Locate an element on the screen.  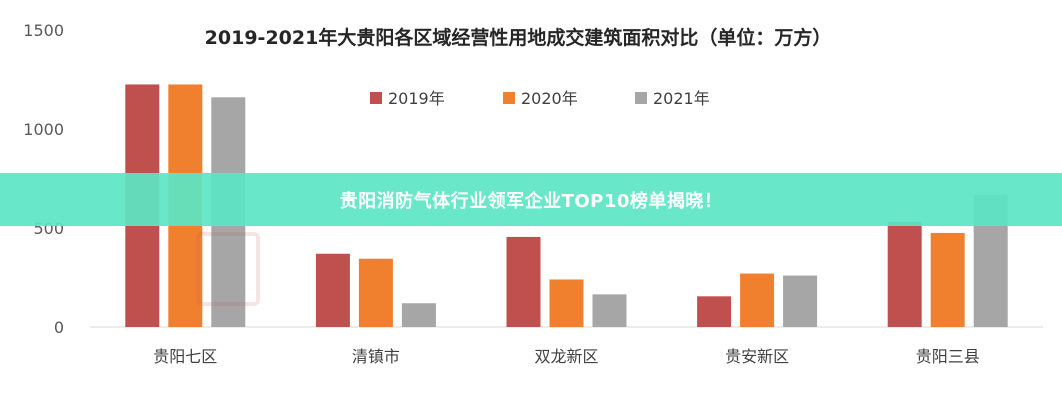
legend-label: 2021年 is located at coordinates (681, 98).